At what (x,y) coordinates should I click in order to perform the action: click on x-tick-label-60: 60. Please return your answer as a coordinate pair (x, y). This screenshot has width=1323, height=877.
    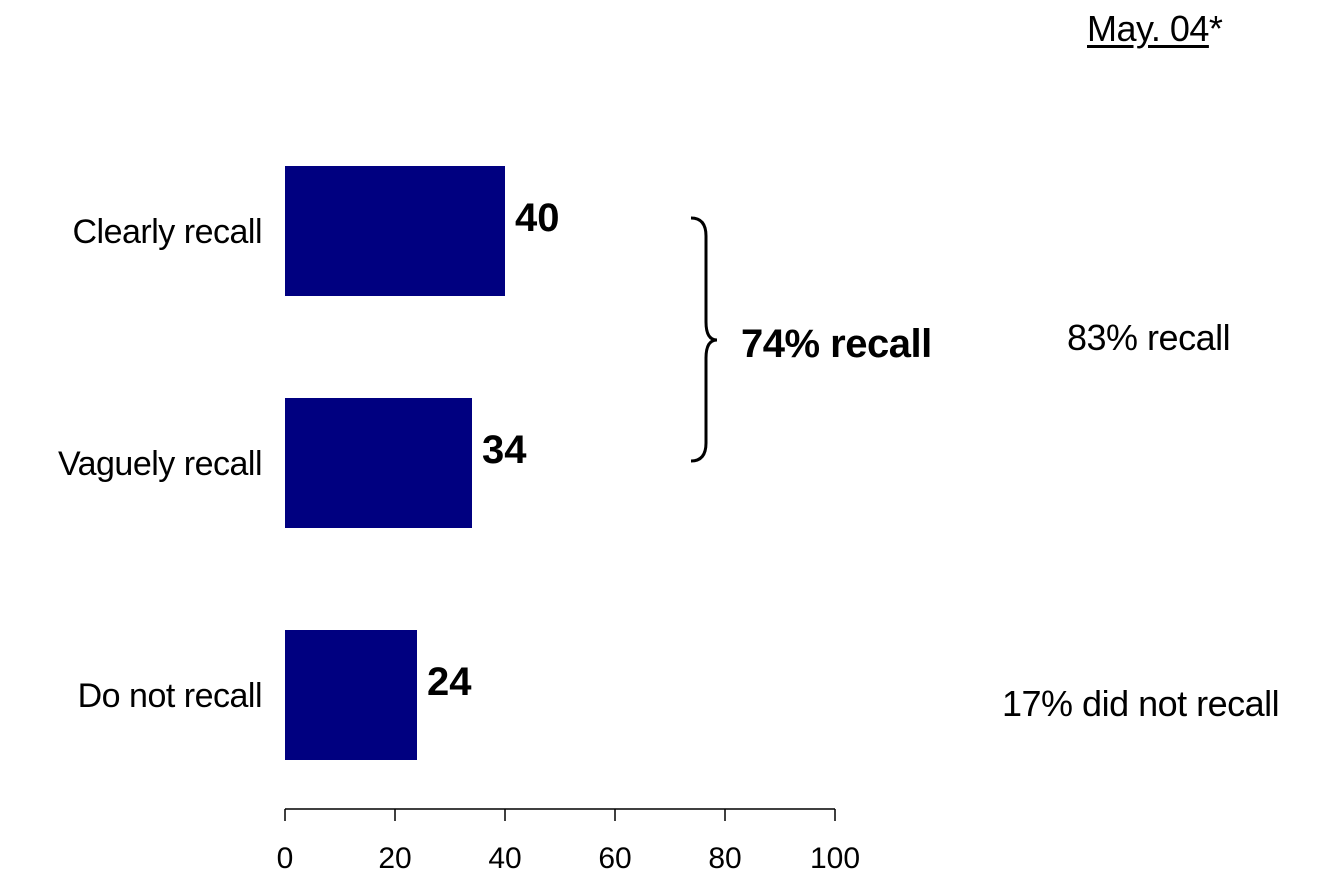
    Looking at the image, I should click on (614, 858).